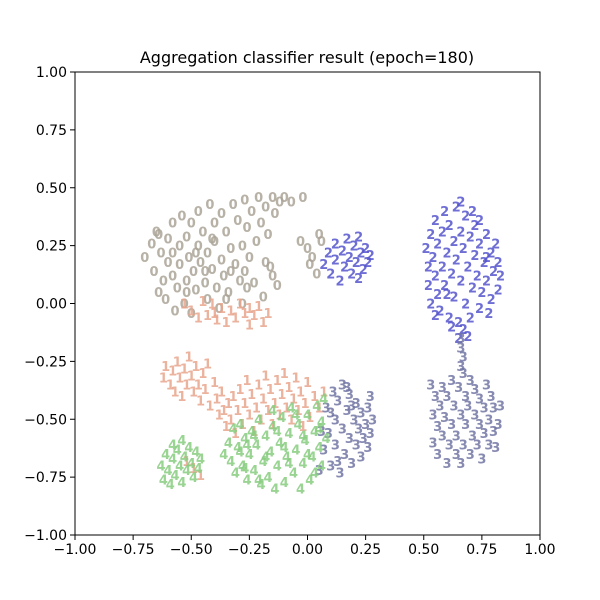 The image size is (600, 600). I want to click on x-tick-label: −1.00, so click(75, 550).